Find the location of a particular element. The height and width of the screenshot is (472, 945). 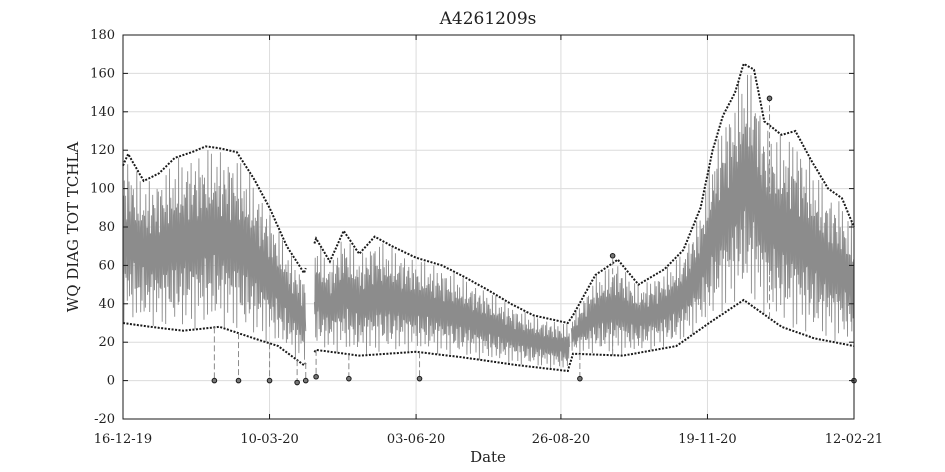

y-tick-label: -20 is located at coordinates (104, 419).